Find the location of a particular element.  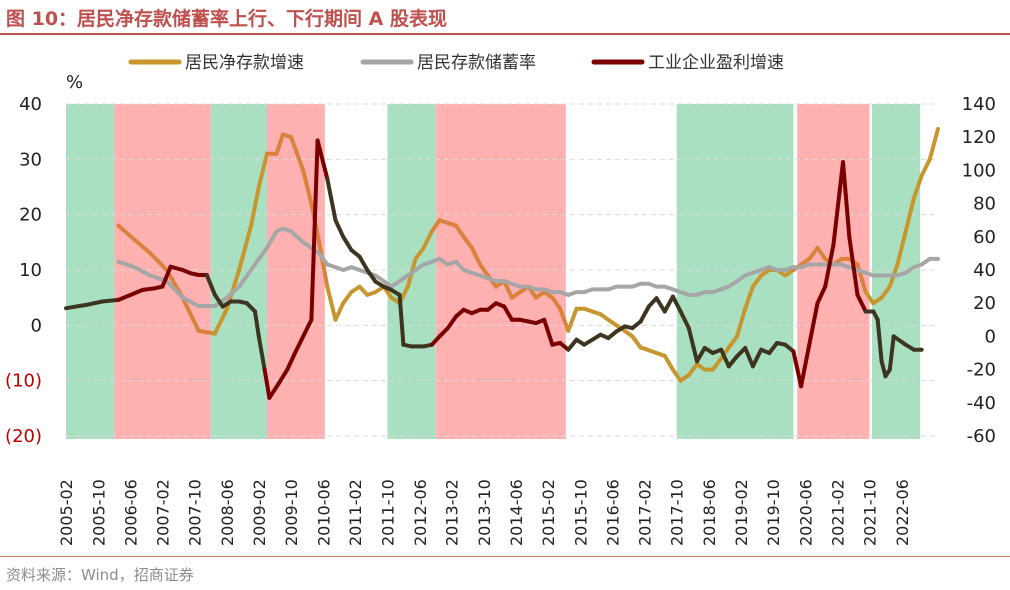

y-right-tick-label: 20 is located at coordinates (984, 303).